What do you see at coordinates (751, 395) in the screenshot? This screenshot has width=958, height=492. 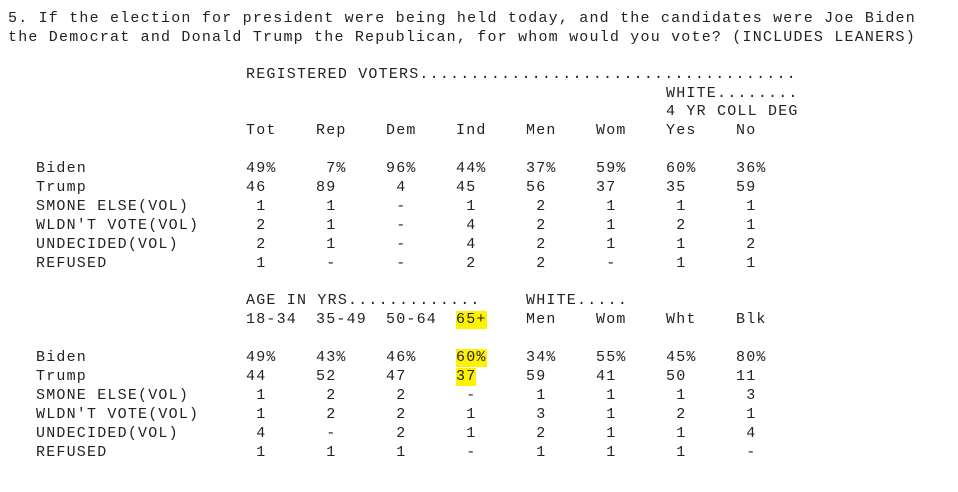 I see `table-cell: 3` at bounding box center [751, 395].